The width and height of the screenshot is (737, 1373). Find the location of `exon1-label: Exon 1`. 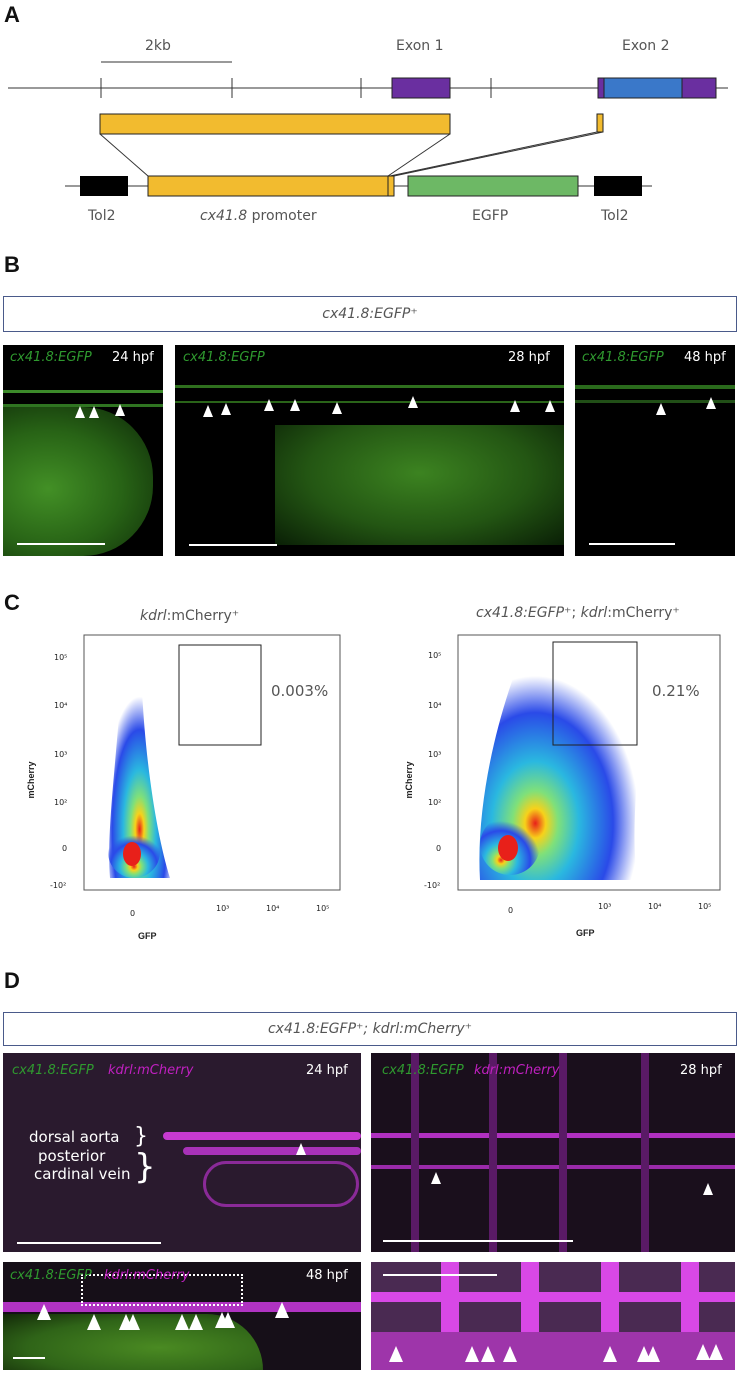

exon1-label: Exon 1 is located at coordinates (420, 46).